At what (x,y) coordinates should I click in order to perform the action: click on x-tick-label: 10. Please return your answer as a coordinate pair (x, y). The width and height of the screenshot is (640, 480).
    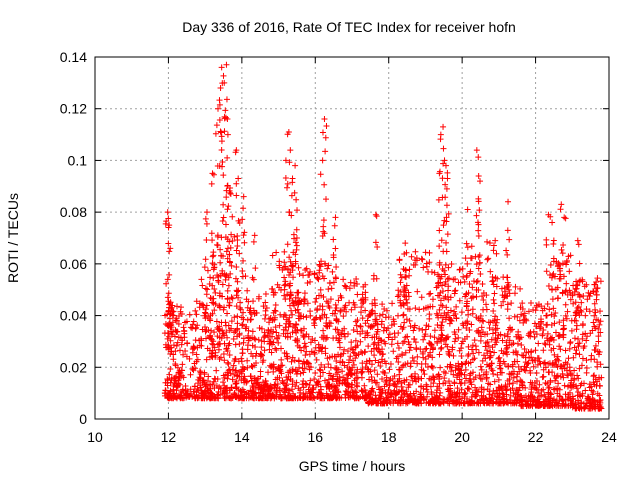
    Looking at the image, I should click on (95, 437).